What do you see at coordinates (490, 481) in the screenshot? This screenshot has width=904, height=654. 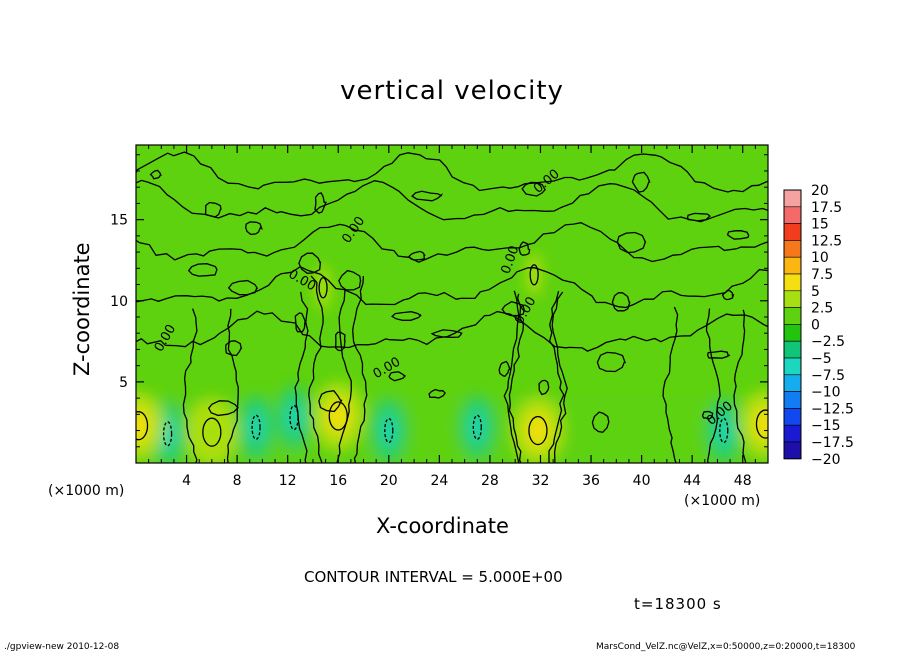 I see `x-tick-label: 28` at bounding box center [490, 481].